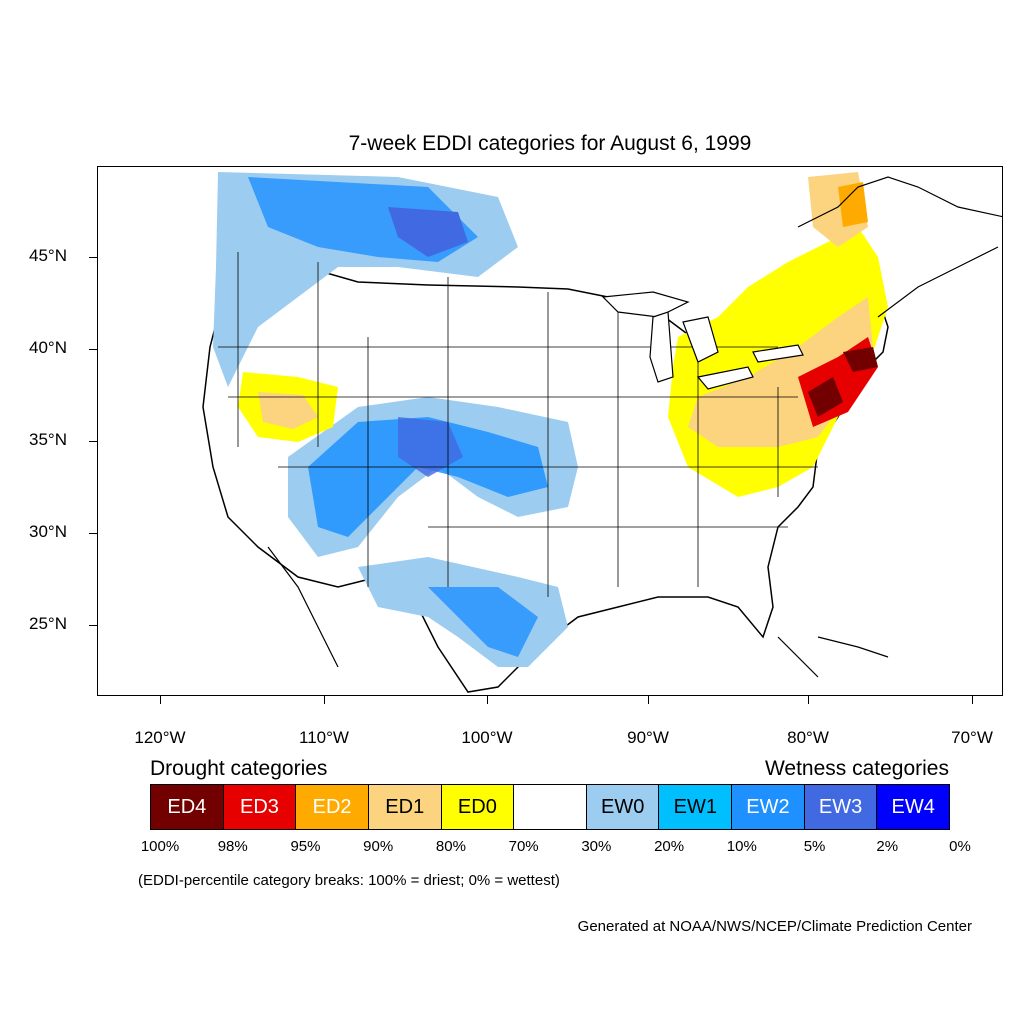 This screenshot has height=1024, width=1024. I want to click on category-legend: ED4 ED3 ED2 ED1 ED0 EW0 EW1 EW2 EW3 EW4, so click(550, 807).